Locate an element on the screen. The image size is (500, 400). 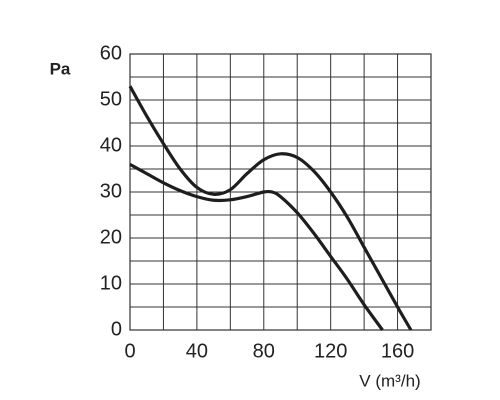
y-tick-label: 0 is located at coordinates (116, 329).